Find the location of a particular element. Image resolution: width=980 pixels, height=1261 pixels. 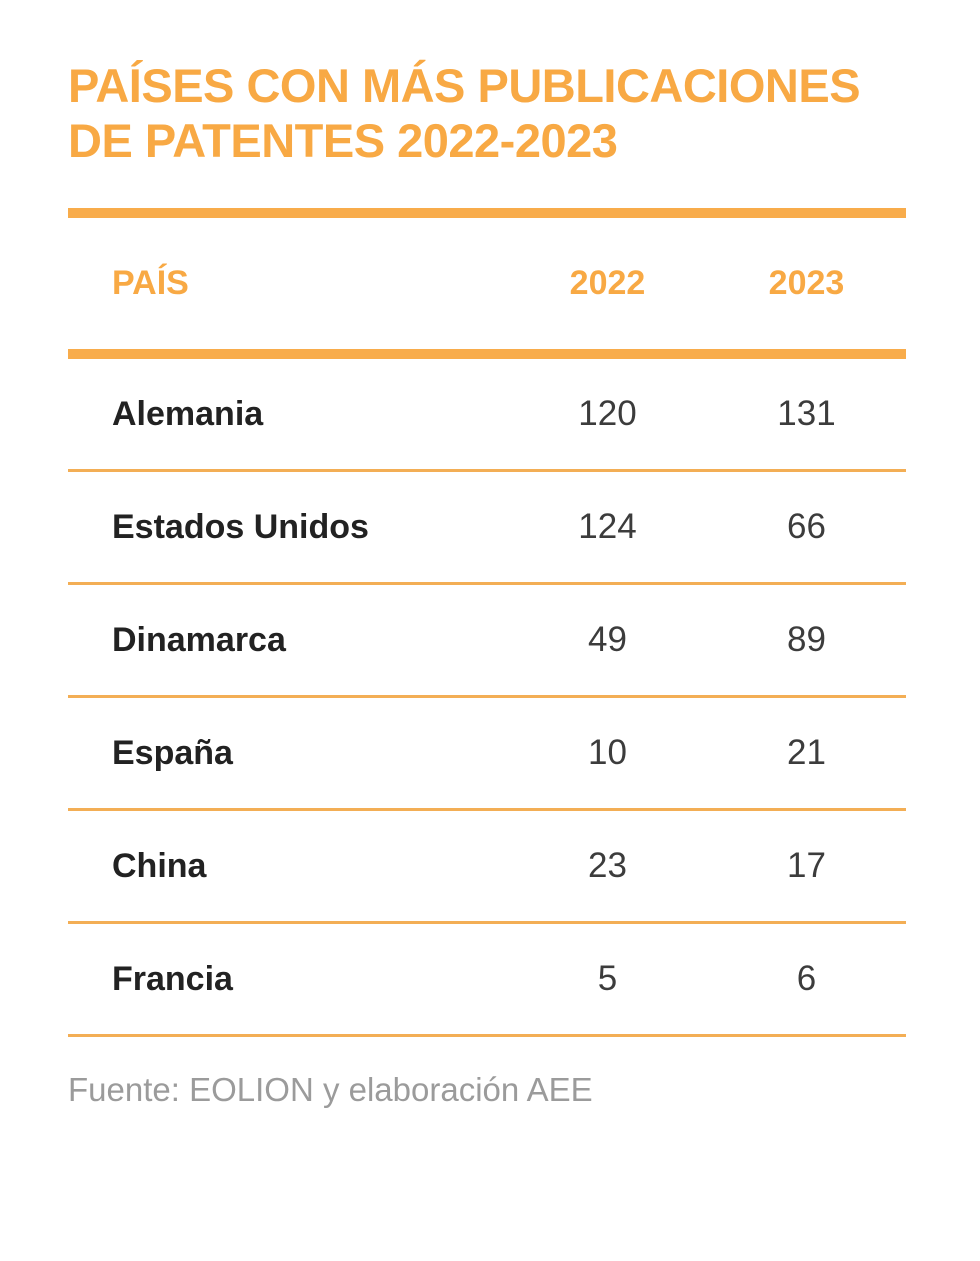

country-label: España is located at coordinates (172, 752).